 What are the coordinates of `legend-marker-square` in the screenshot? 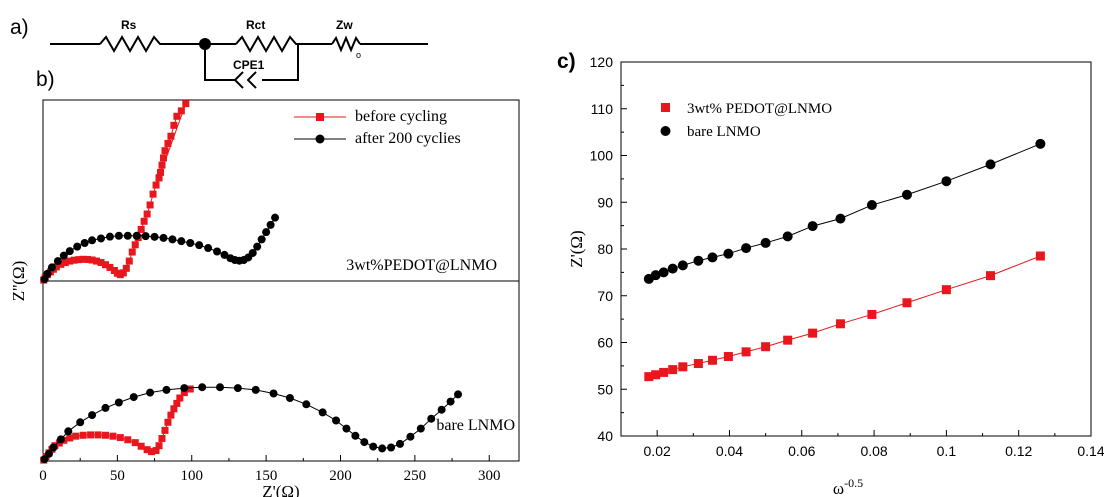 It's located at (665, 107).